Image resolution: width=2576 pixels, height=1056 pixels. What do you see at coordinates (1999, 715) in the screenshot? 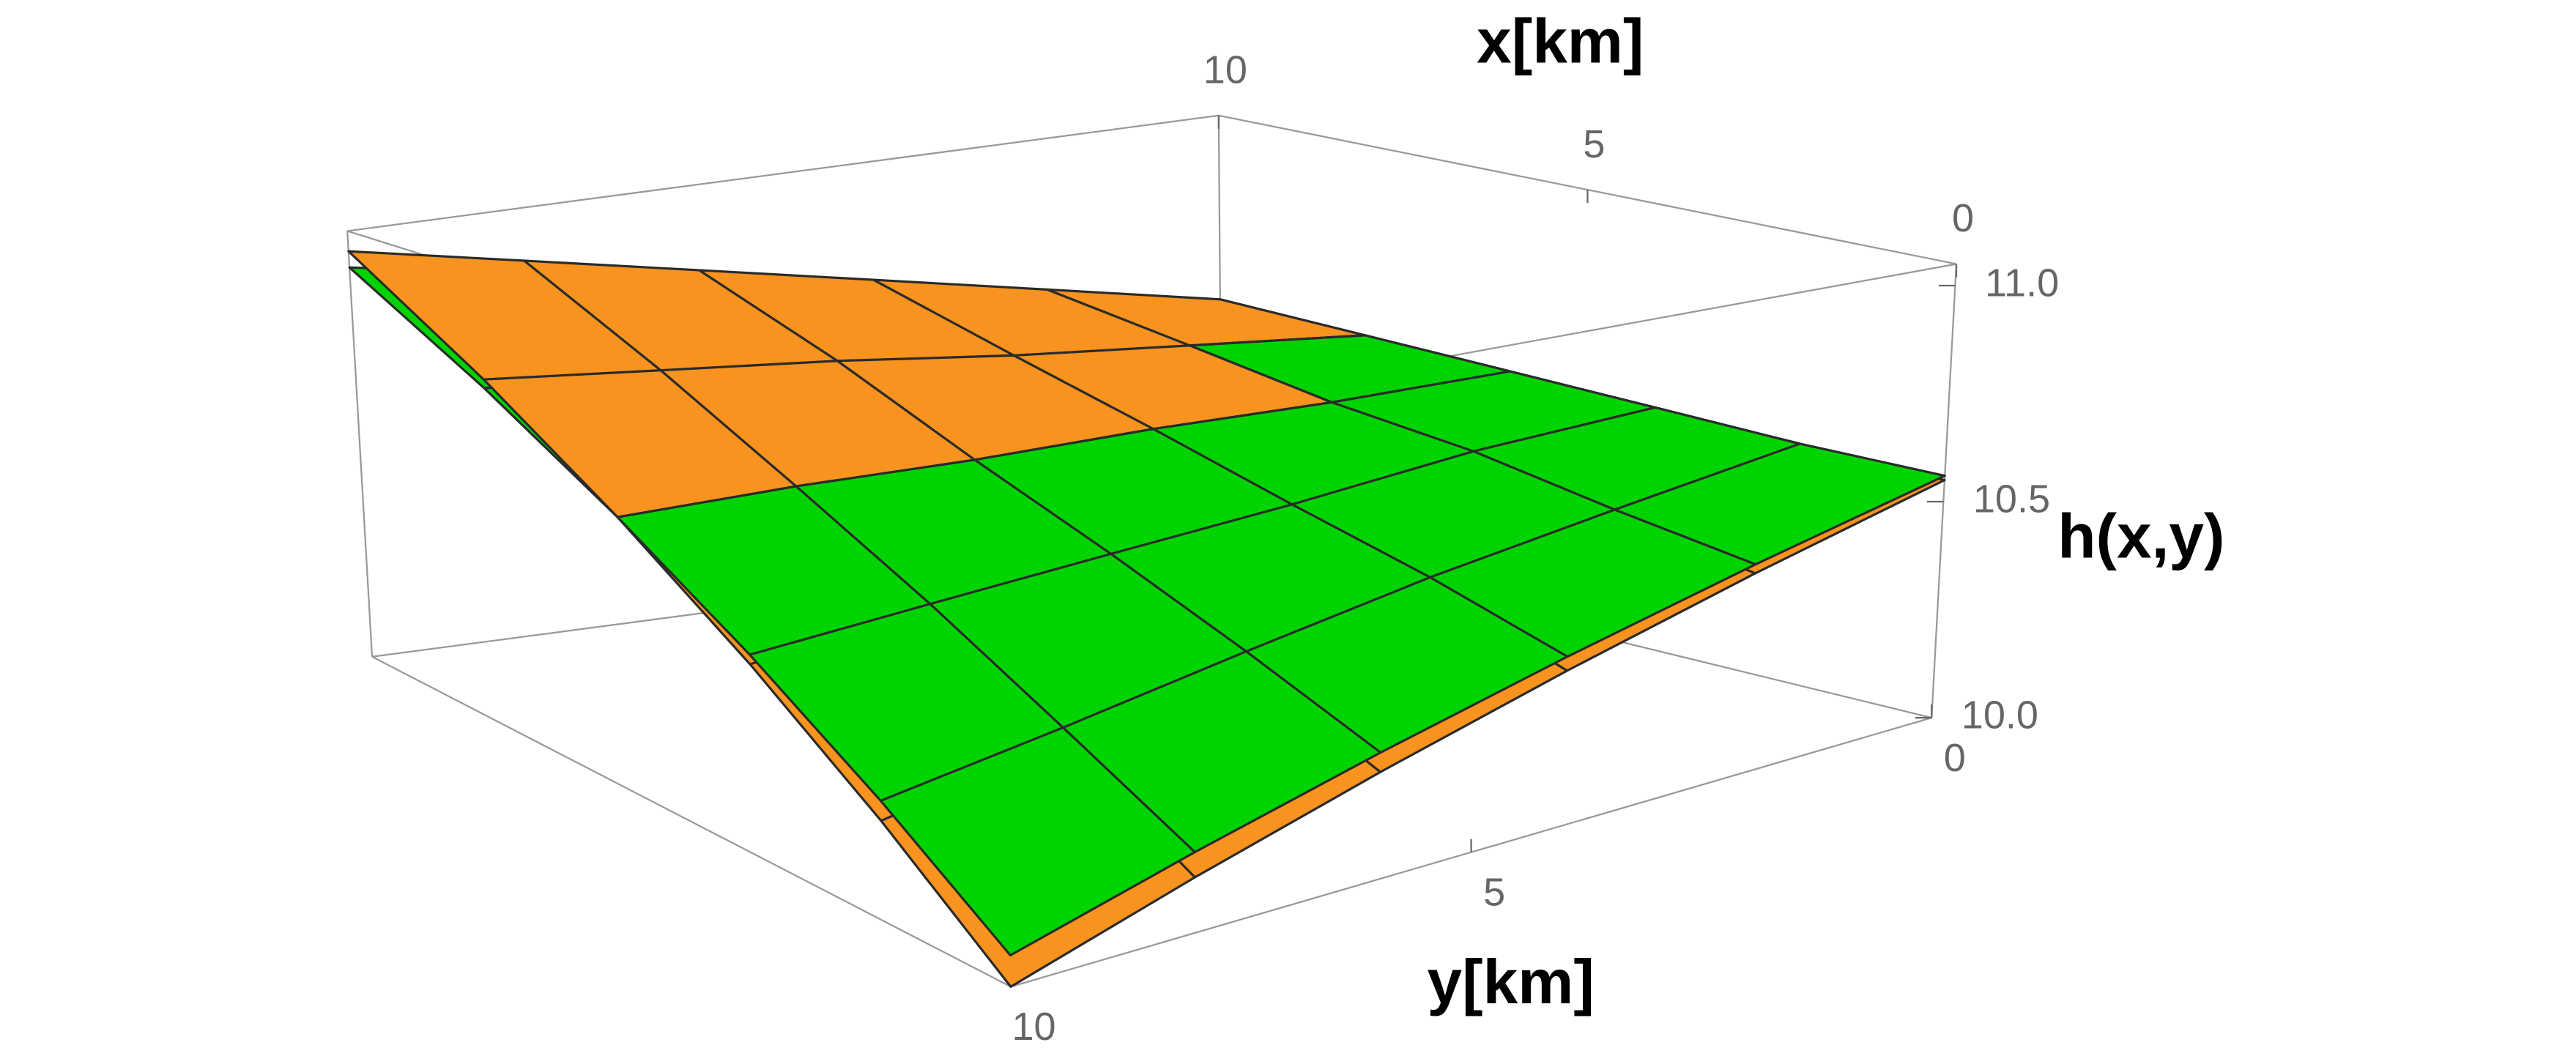
I see `z-tick-label: 10.0` at bounding box center [1999, 715].